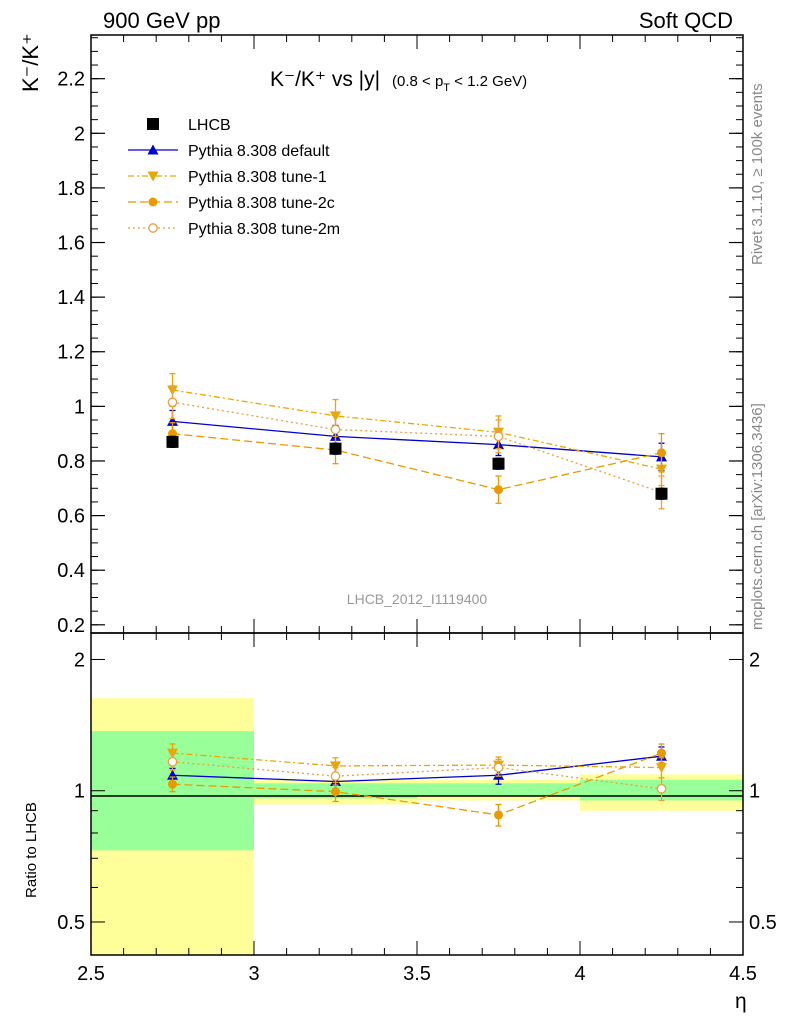 This screenshot has height=1024, width=786. I want to click on y-axis-label: K⁻/K⁺, so click(30, 62).